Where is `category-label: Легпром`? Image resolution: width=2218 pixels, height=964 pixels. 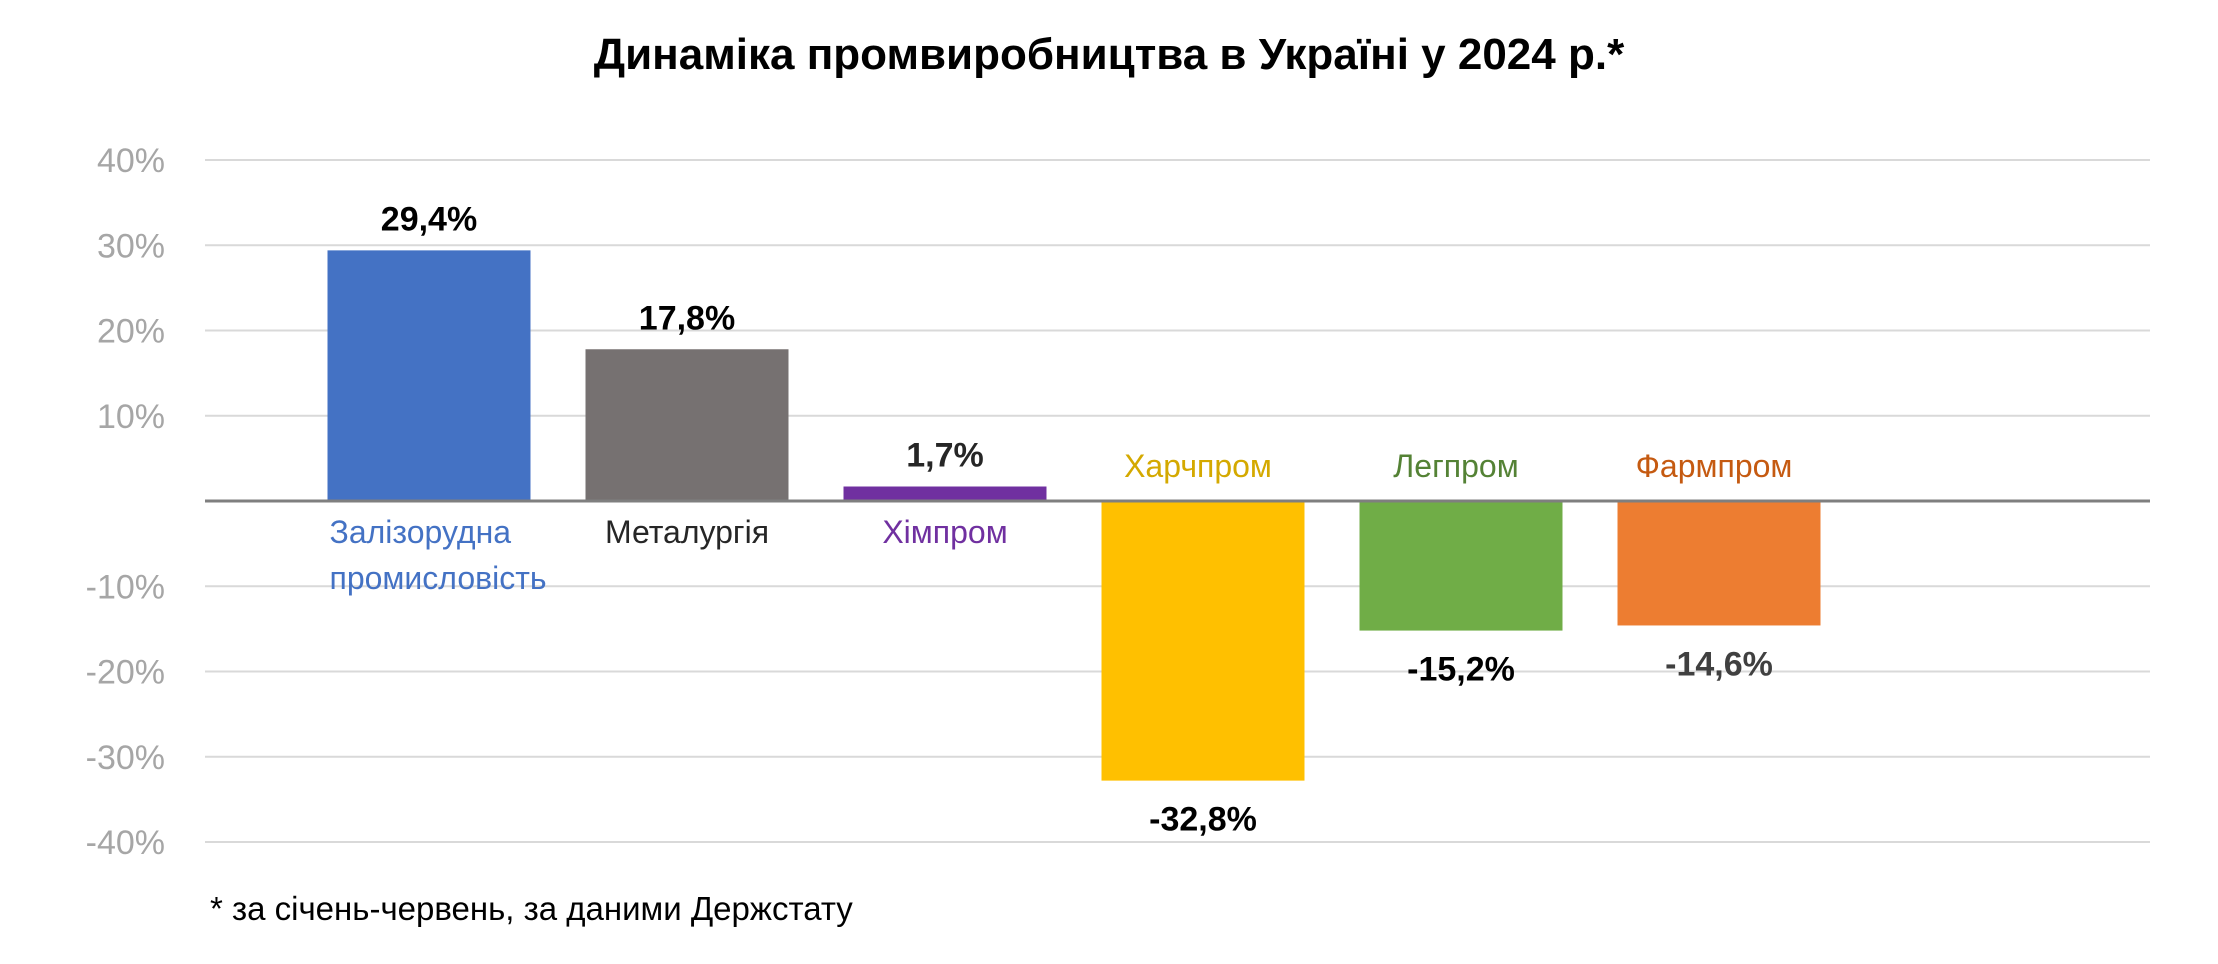
category-label: Легпром is located at coordinates (1455, 466).